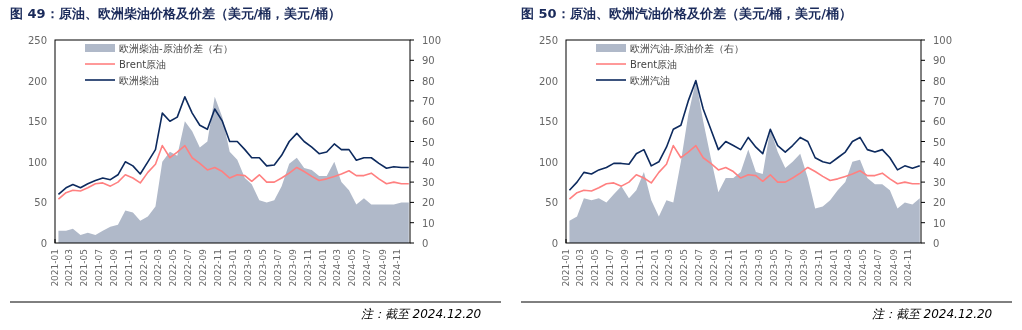  Describe the element at coordinates (650, 80) in the screenshot. I see `legend-label: 欧洲汽油` at that location.